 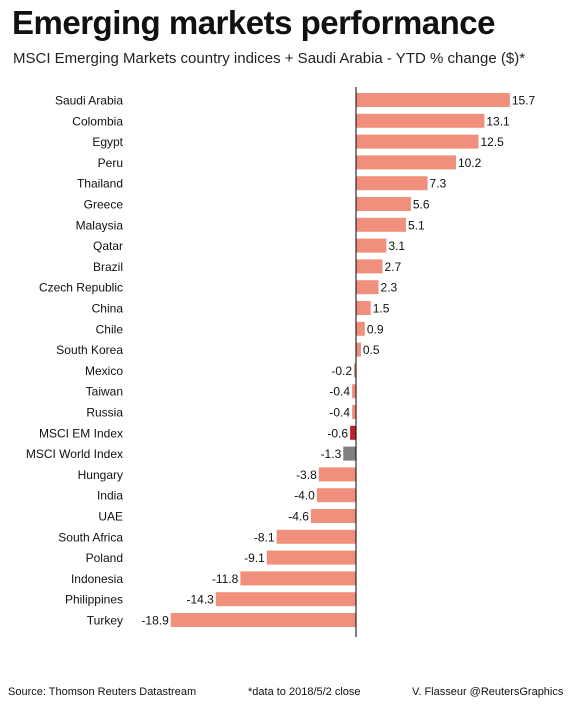 What do you see at coordinates (389, 288) in the screenshot?
I see `value-label: 2.3` at bounding box center [389, 288].